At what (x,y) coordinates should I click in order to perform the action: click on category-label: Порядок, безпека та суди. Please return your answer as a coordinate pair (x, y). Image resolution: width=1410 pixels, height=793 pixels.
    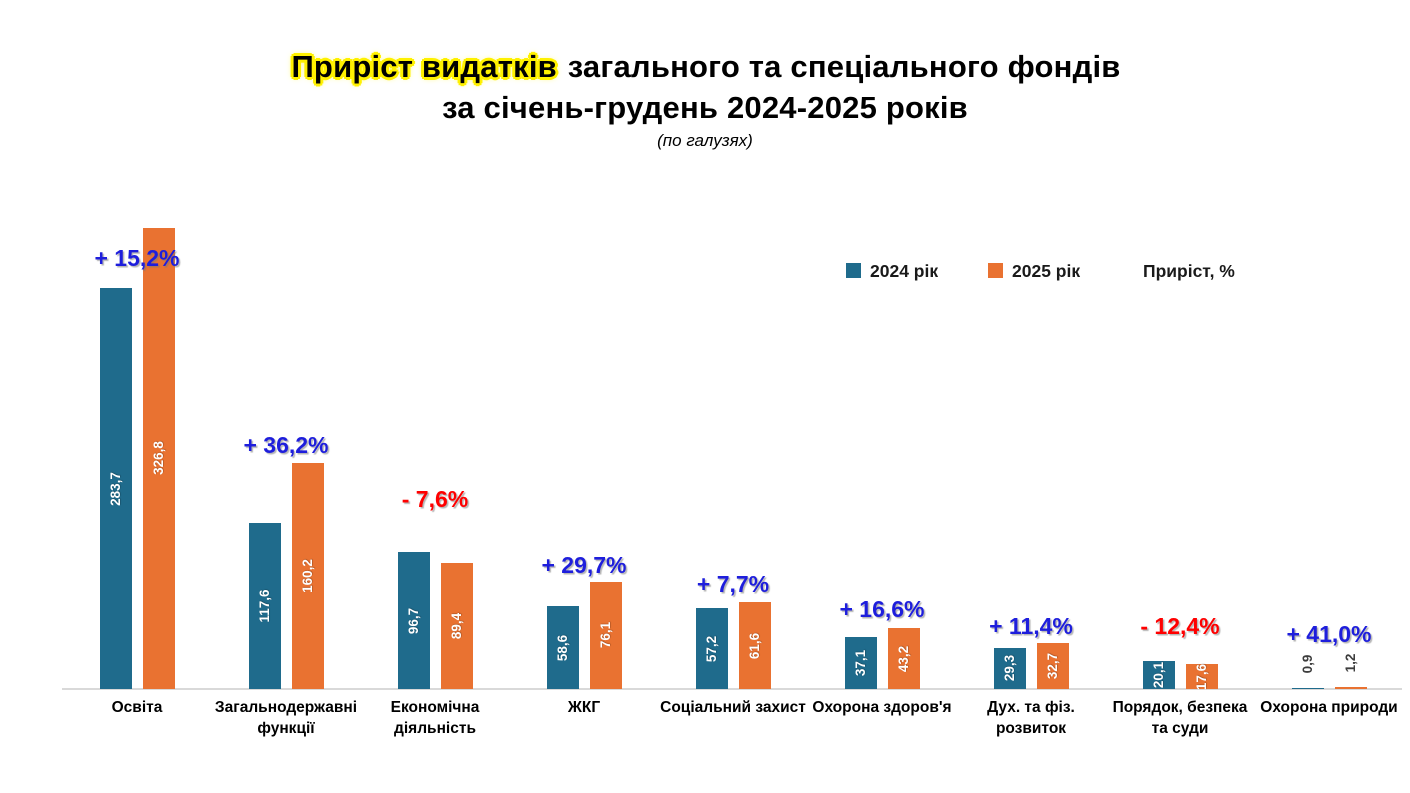
    Looking at the image, I should click on (1180, 718).